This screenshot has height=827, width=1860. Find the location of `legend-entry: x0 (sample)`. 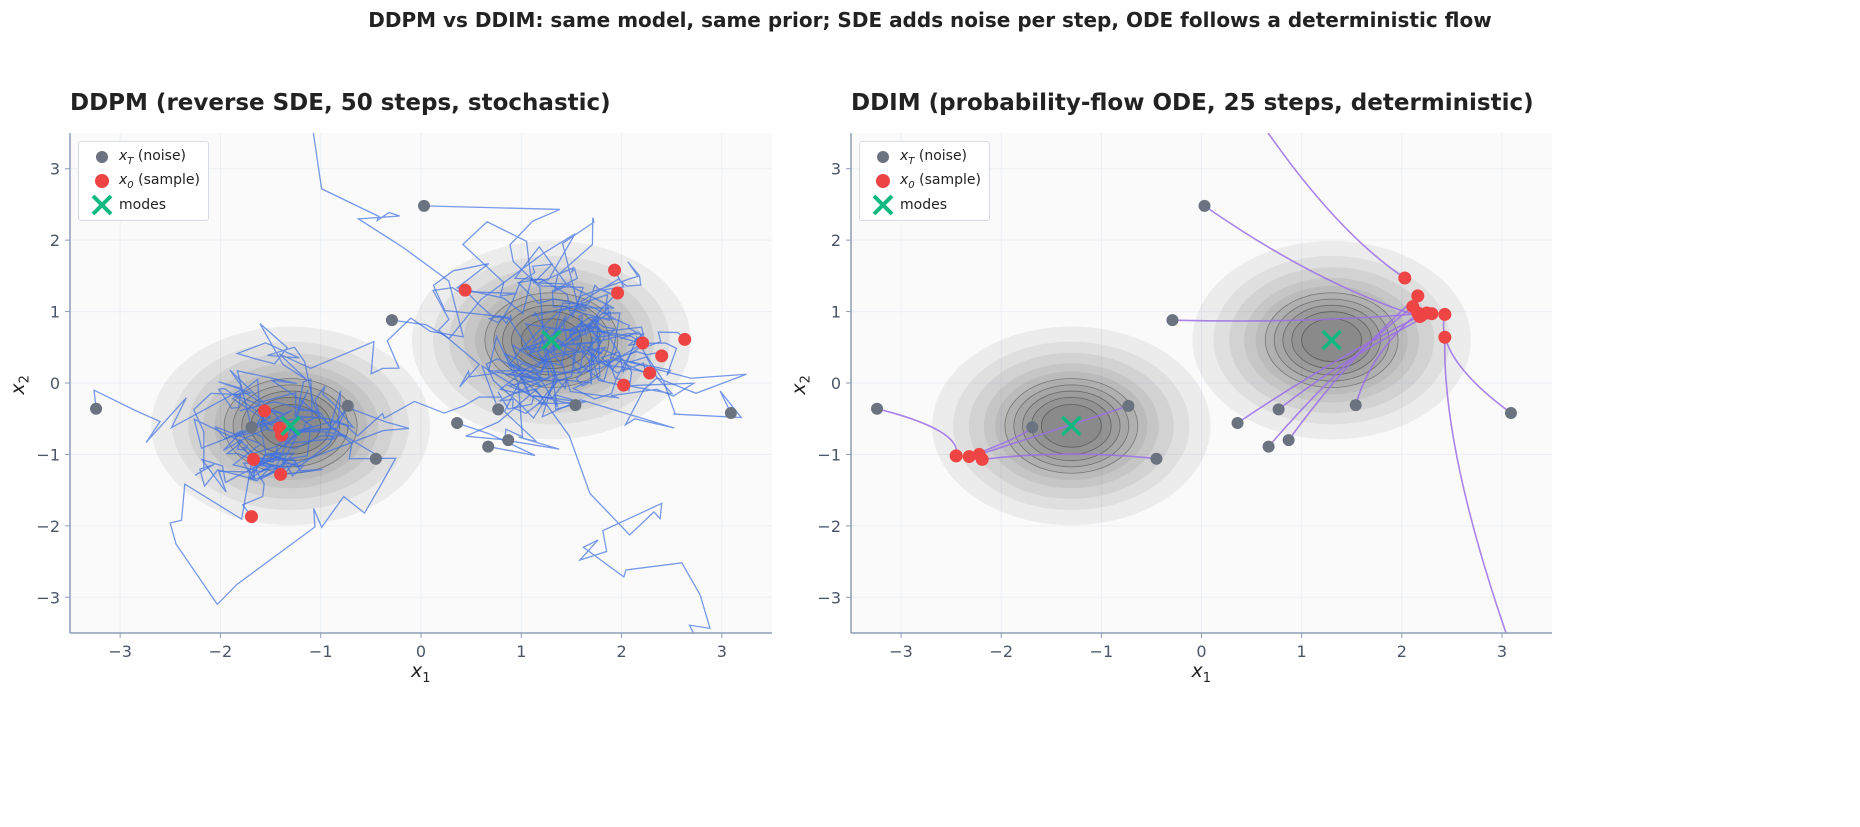

legend-entry: x0 (sample) is located at coordinates (142, 181).